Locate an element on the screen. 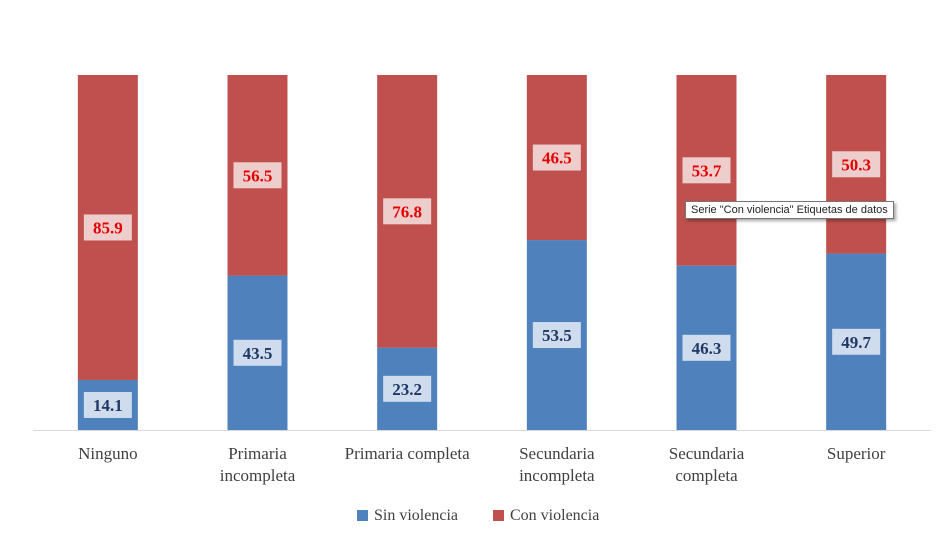 Image resolution: width=938 pixels, height=535 pixels. data-label: 53.5 is located at coordinates (557, 335).